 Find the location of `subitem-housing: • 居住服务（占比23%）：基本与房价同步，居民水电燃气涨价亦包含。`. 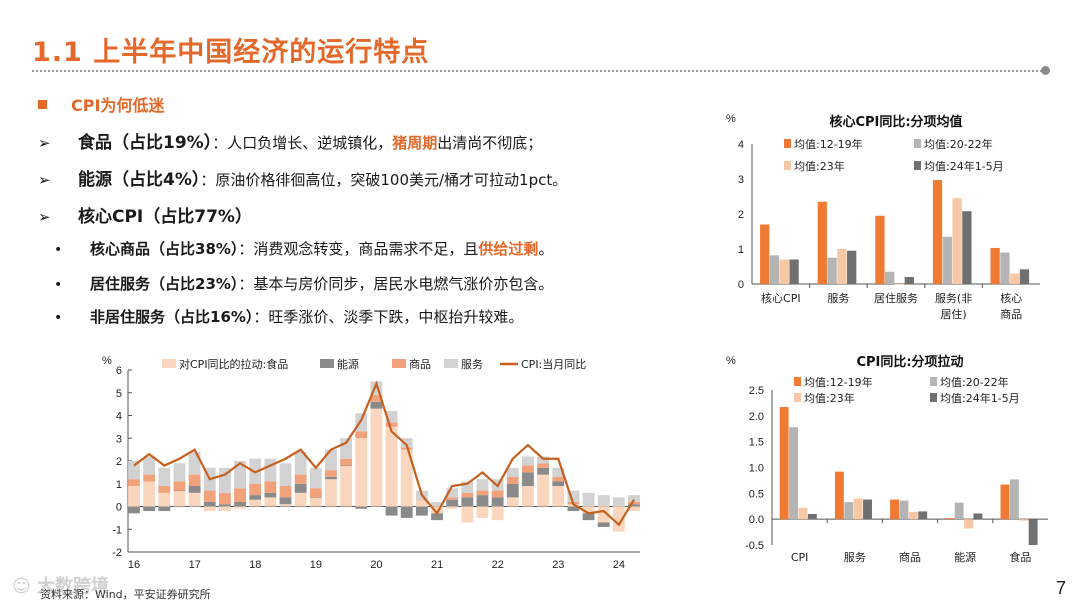

subitem-housing: • 居住服务（占比23%）：基本与房价同步，居民水电燃气涨价亦包含。 is located at coordinates (295, 283).